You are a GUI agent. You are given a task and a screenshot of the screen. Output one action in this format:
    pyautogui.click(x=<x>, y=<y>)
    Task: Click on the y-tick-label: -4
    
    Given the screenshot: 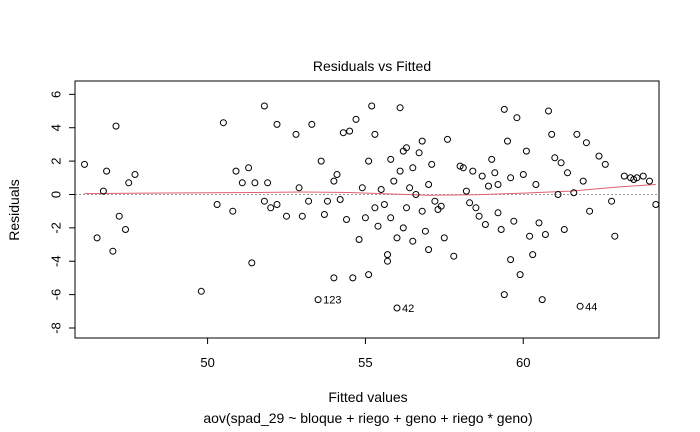 What is the action you would take?
    pyautogui.click(x=56, y=261)
    